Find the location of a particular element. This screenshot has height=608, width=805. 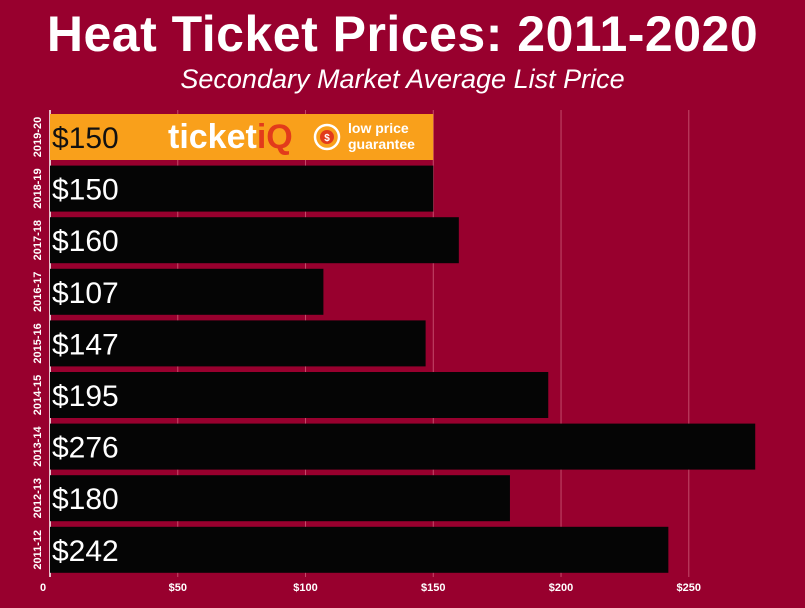

value-label: $242 is located at coordinates (85, 551).